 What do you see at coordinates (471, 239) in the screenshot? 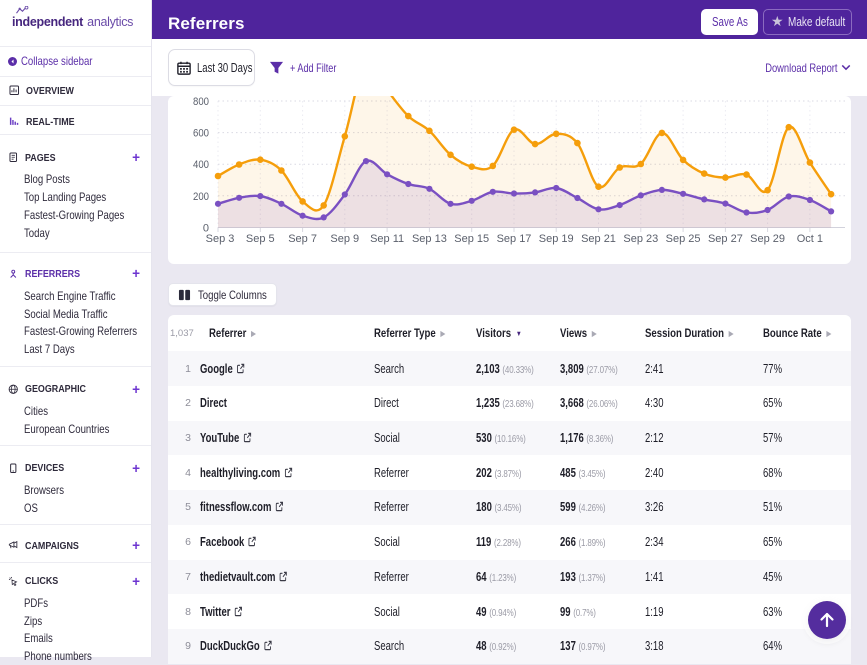
I see `svg-text: Sep 15` at bounding box center [471, 239].